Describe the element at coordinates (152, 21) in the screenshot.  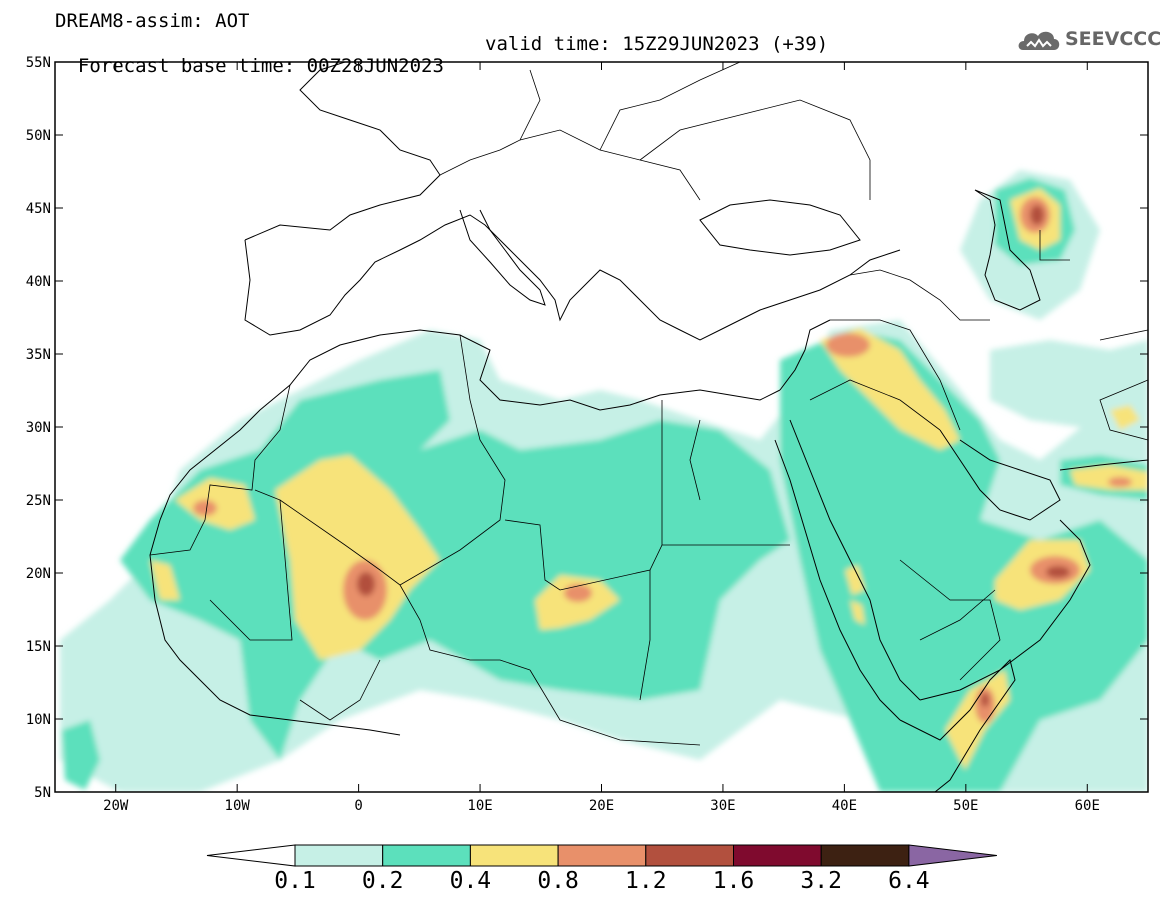
I see `map-title: DREAM8-assim: AOT` at that location.